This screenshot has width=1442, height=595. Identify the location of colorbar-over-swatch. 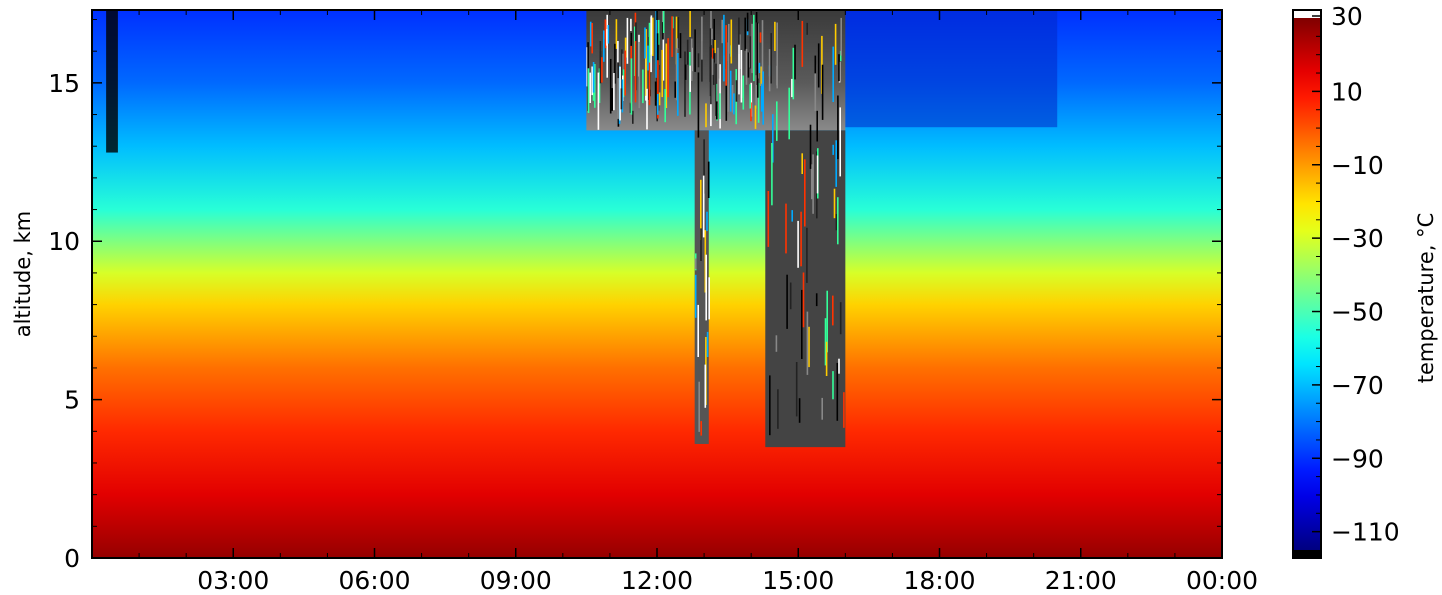
(1307, 14).